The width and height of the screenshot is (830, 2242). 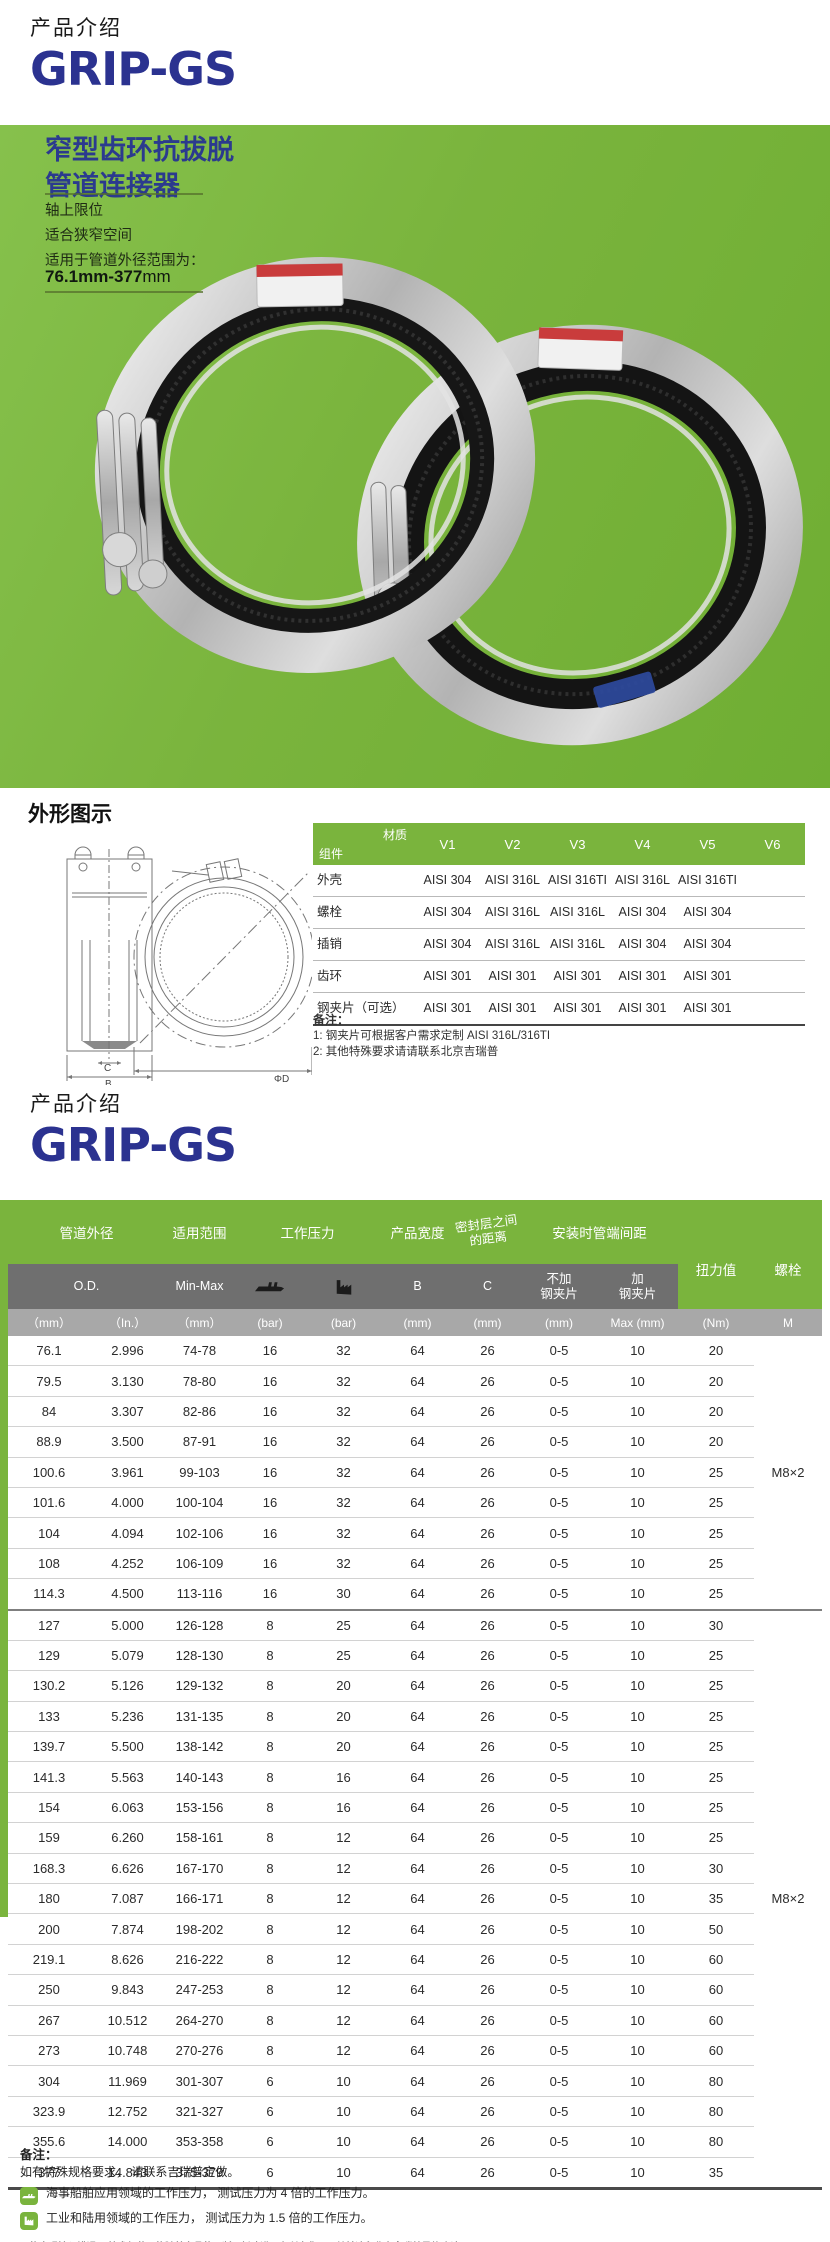 I want to click on spec-cell: 20, so click(x=716, y=1381).